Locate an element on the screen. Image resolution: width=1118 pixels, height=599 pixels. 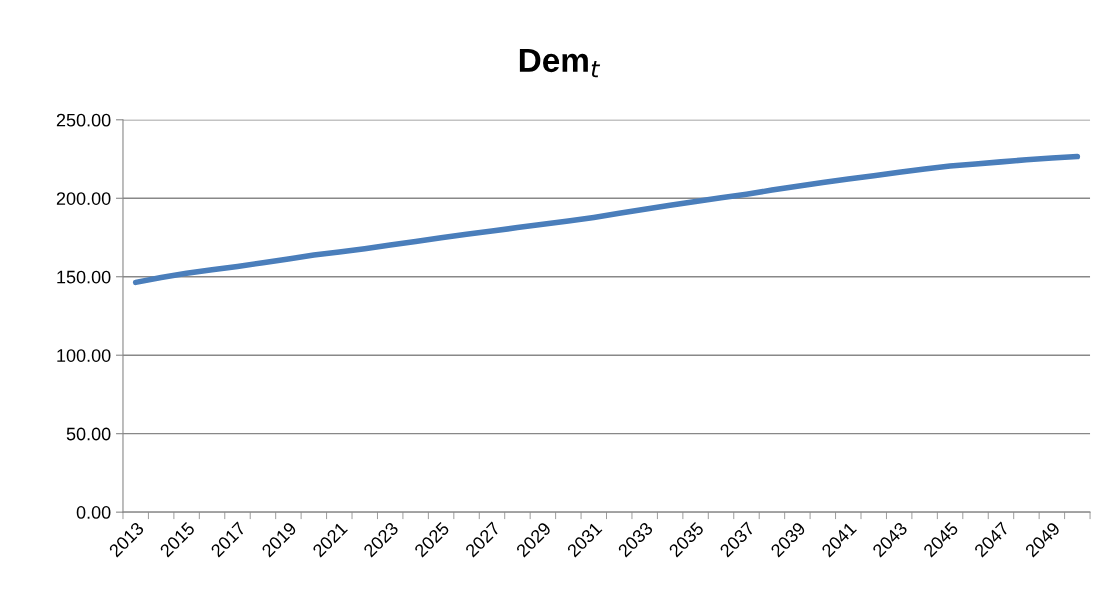
y-tick-label: 0.00 is located at coordinates (93, 512).